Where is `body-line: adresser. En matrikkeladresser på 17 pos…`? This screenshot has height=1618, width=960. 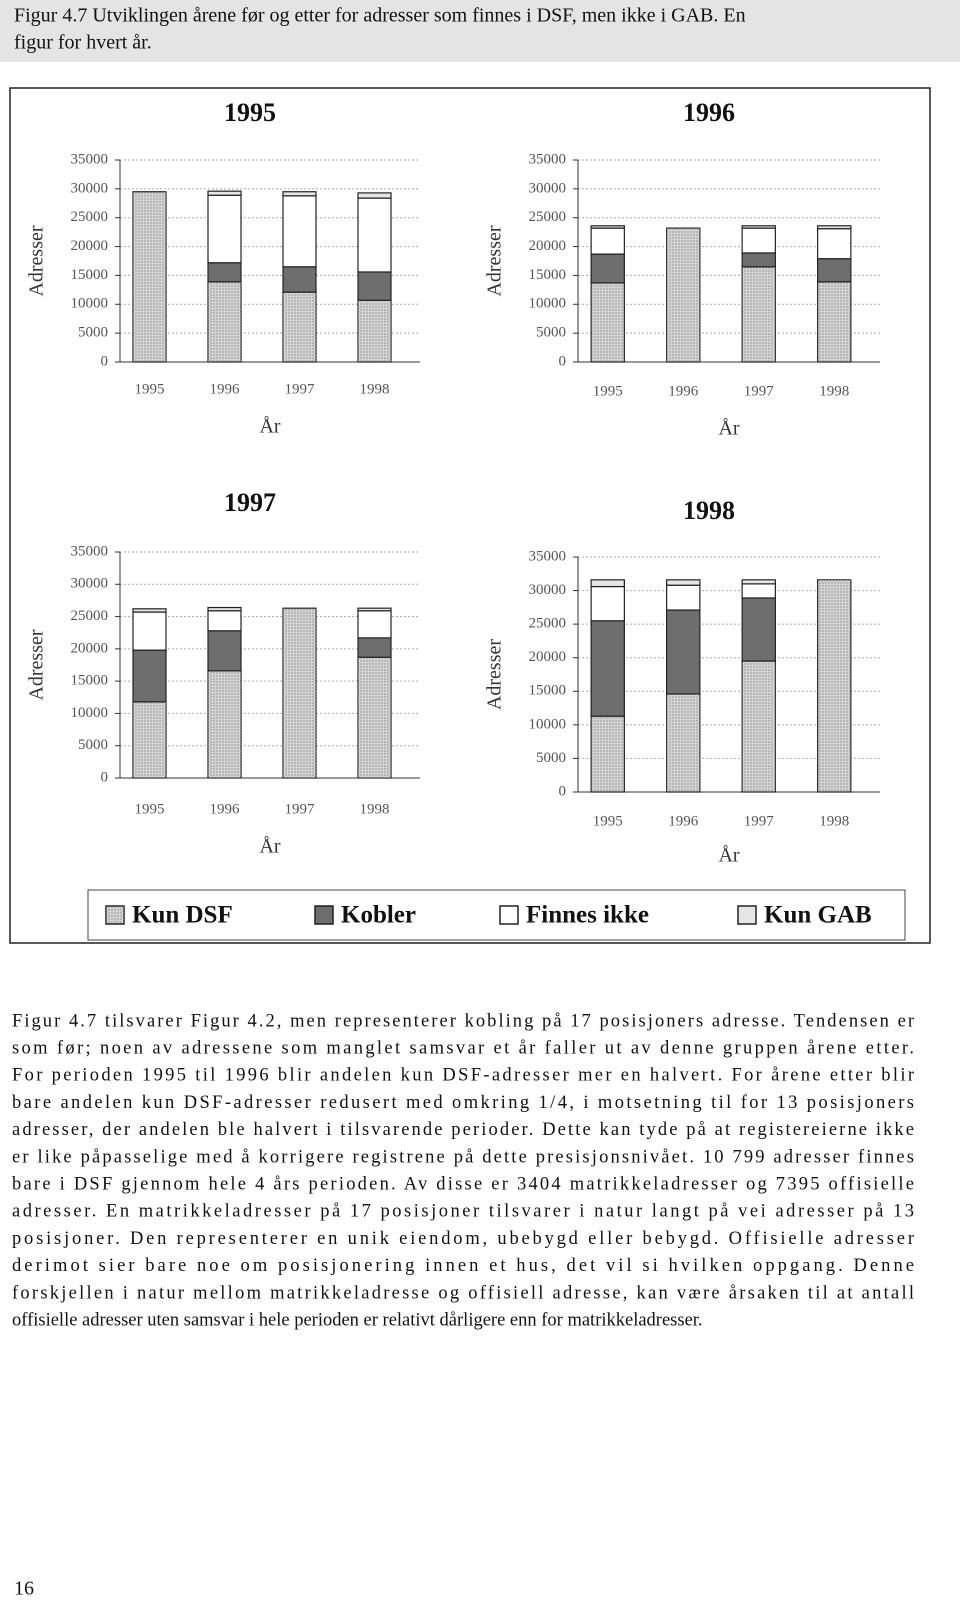 body-line: adresser. En matrikkeladresser på 17 pos… is located at coordinates (463, 1212).